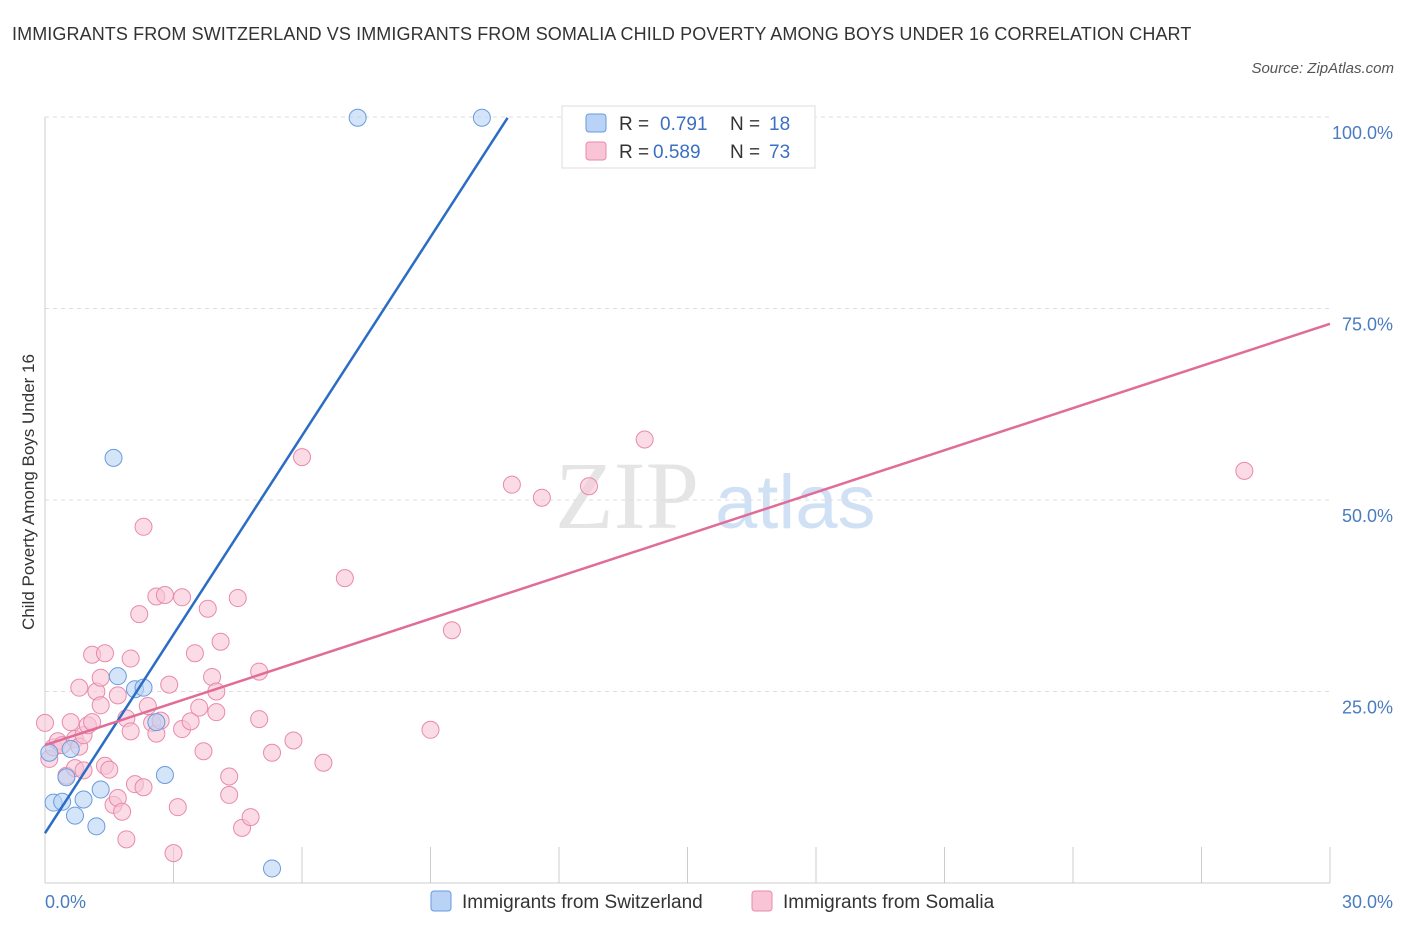 The height and width of the screenshot is (930, 1406). What do you see at coordinates (28, 492) in the screenshot?
I see `y-axis-title: Child Poverty Among Boys Under 16` at bounding box center [28, 492].